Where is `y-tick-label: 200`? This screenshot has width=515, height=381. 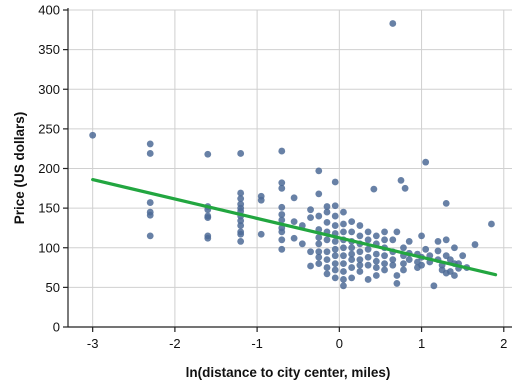
y-tick-label: 200 is located at coordinates (49, 168).